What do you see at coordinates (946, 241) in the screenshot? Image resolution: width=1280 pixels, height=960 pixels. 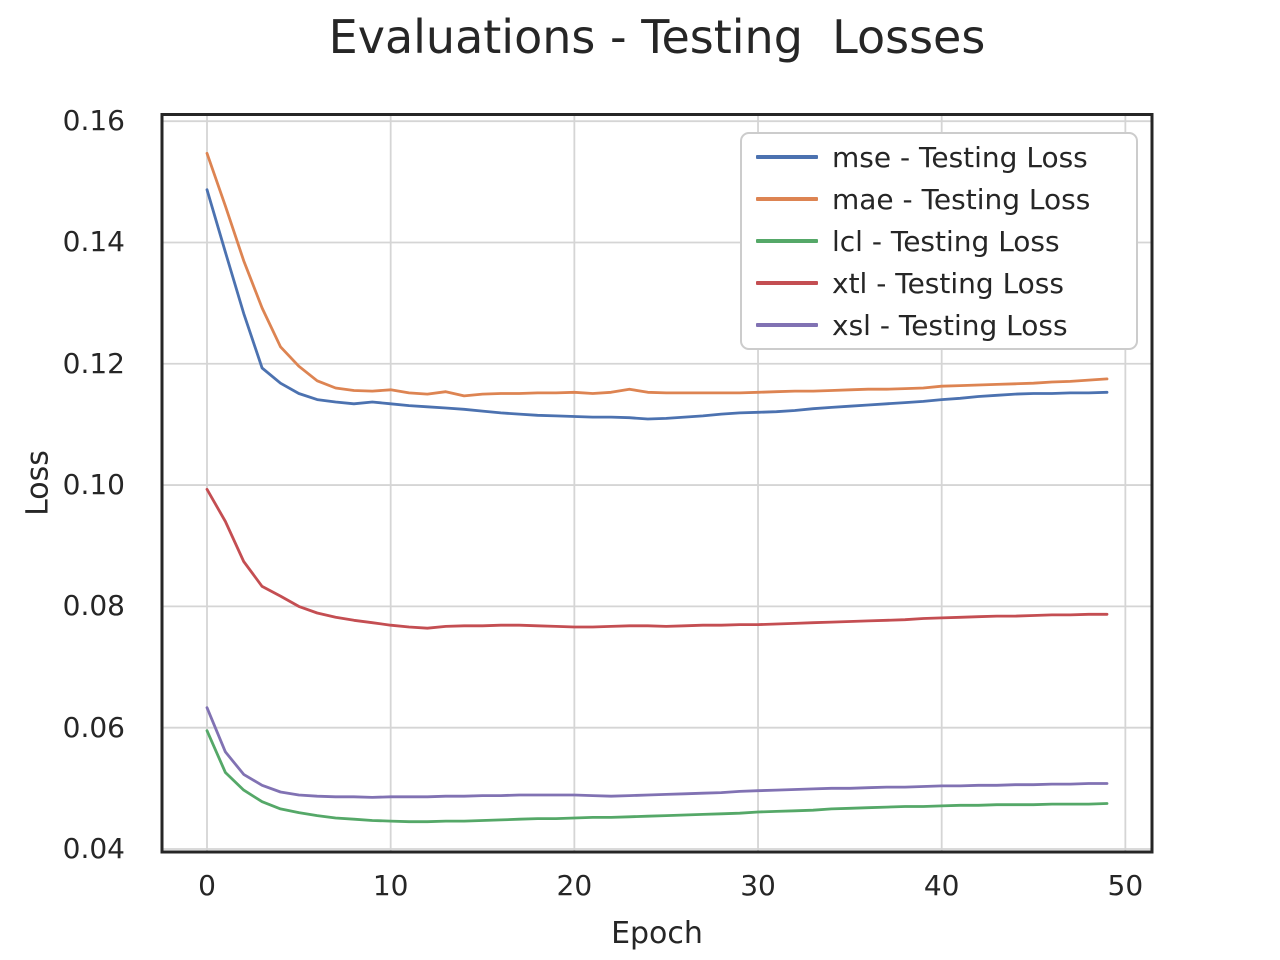 I see `legend-label-lcl: lcl - Testing Loss` at bounding box center [946, 241].